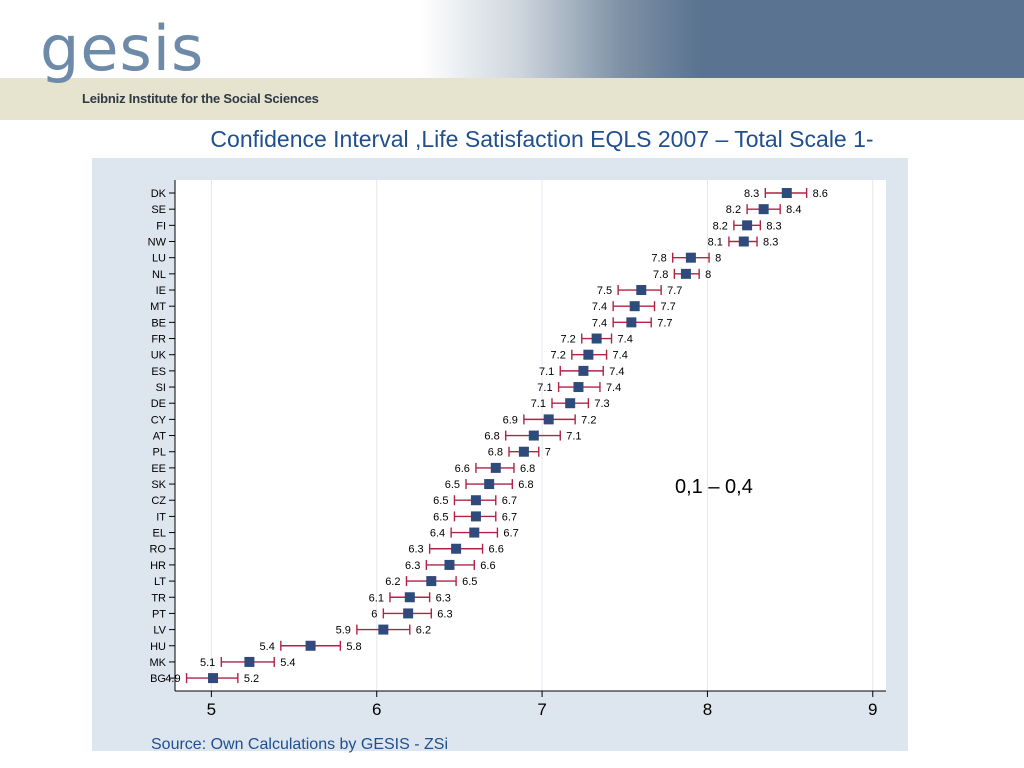 The height and width of the screenshot is (768, 1024). What do you see at coordinates (211, 709) in the screenshot?
I see `x-tick-label: 5` at bounding box center [211, 709].